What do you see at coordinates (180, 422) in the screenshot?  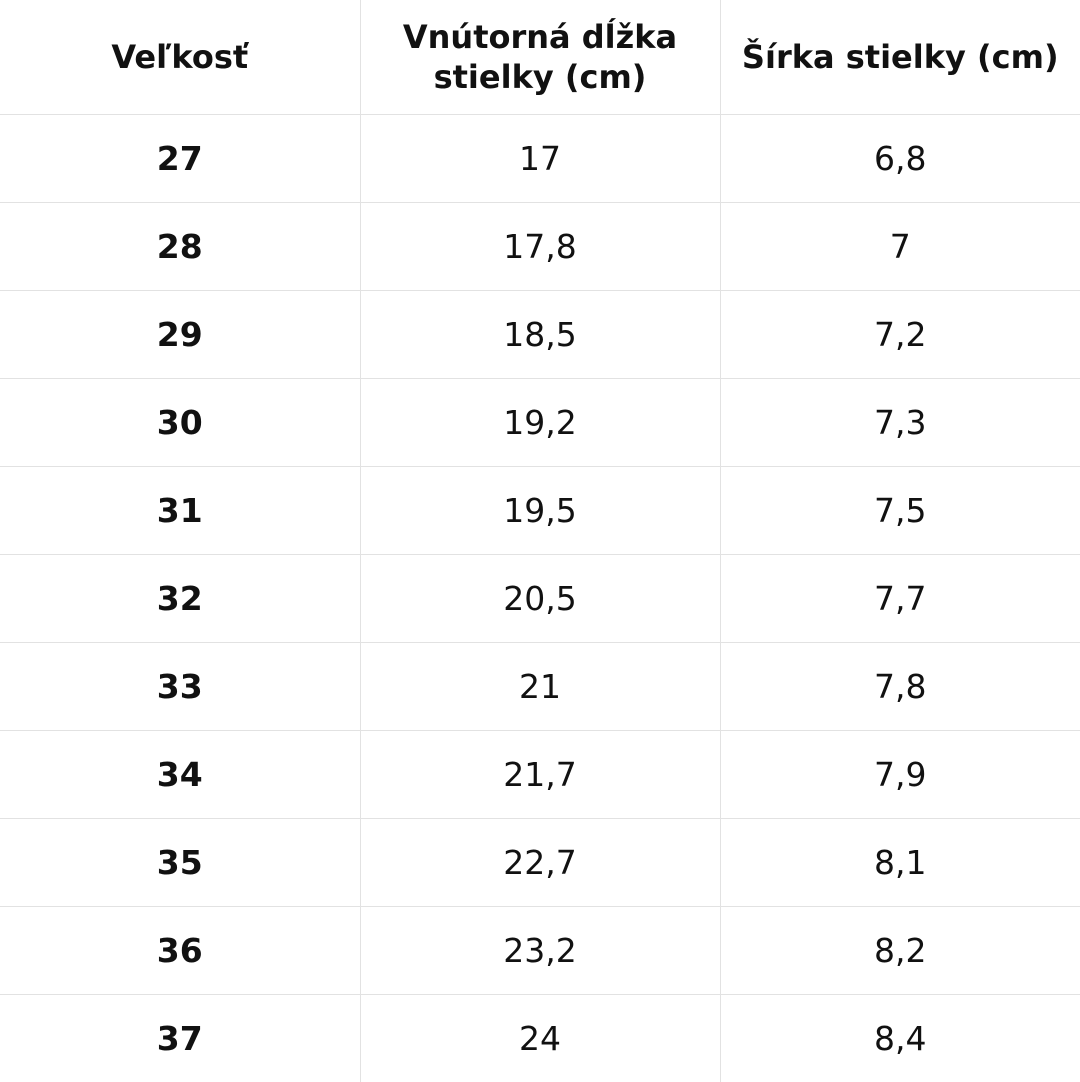 I see `size-cell: 30` at bounding box center [180, 422].